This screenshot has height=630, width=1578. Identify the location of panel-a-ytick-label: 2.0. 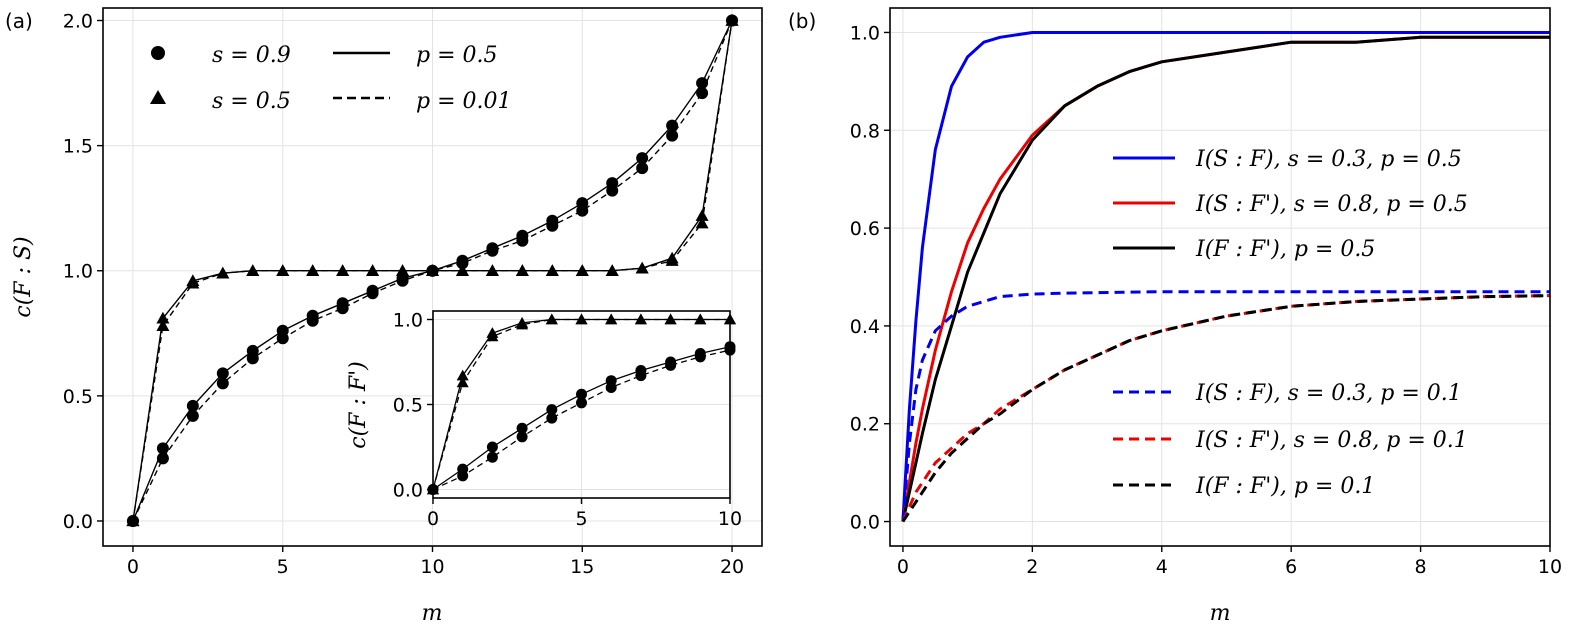
(78, 22).